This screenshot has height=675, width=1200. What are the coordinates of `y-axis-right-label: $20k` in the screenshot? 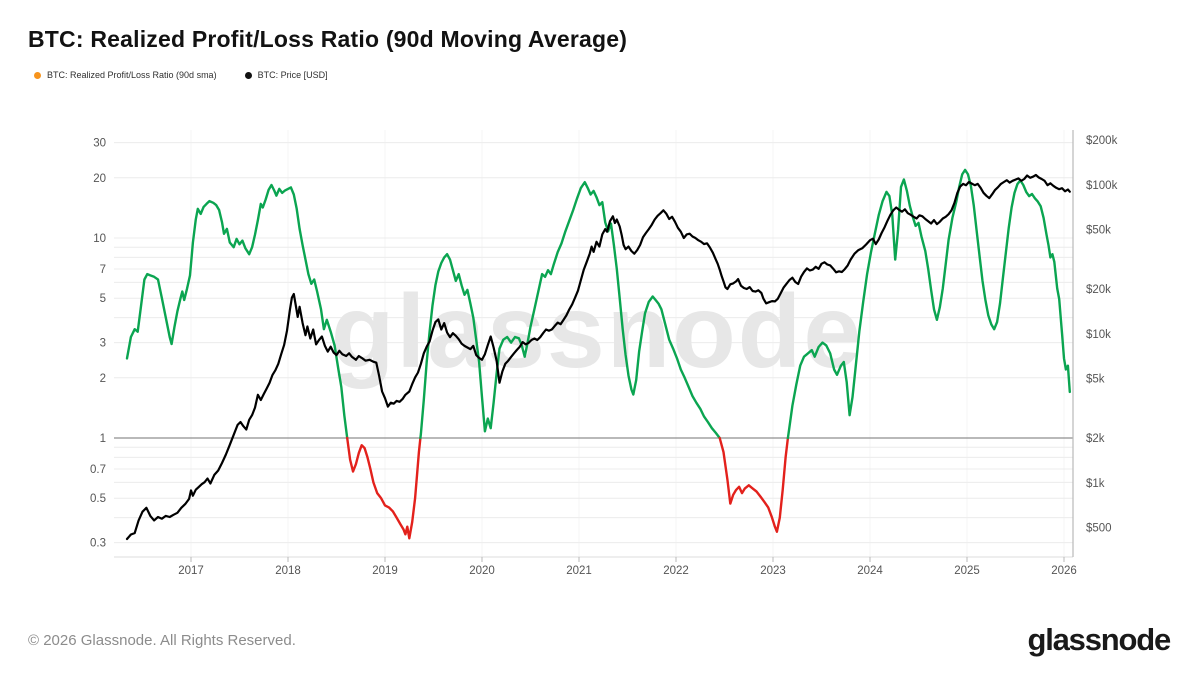 It's located at (1098, 290).